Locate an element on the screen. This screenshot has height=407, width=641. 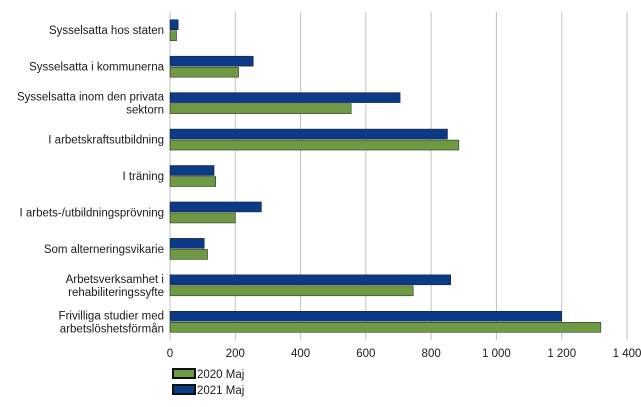
x-tick-label: 0 is located at coordinates (170, 354).